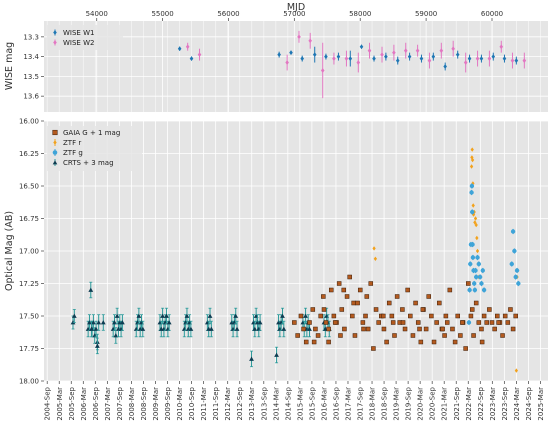  Describe the element at coordinates (385, 403) in the screenshot. I see `optical-date-tick-label: 2018-Sep` at that location.